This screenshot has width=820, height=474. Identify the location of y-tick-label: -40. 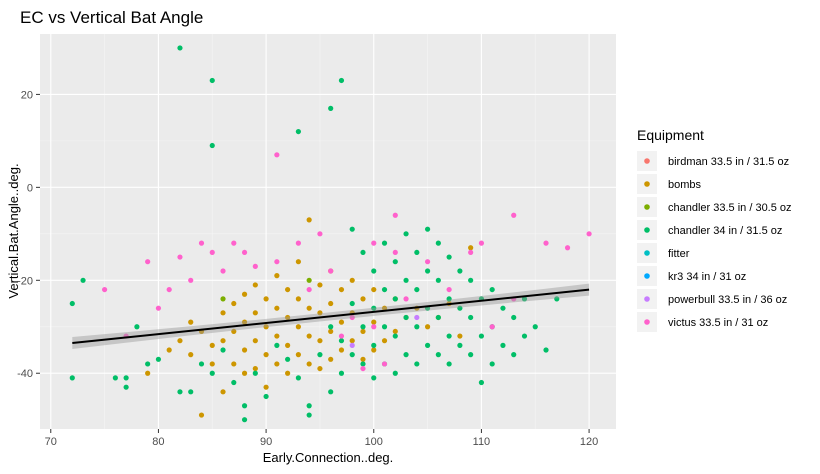
(25, 374).